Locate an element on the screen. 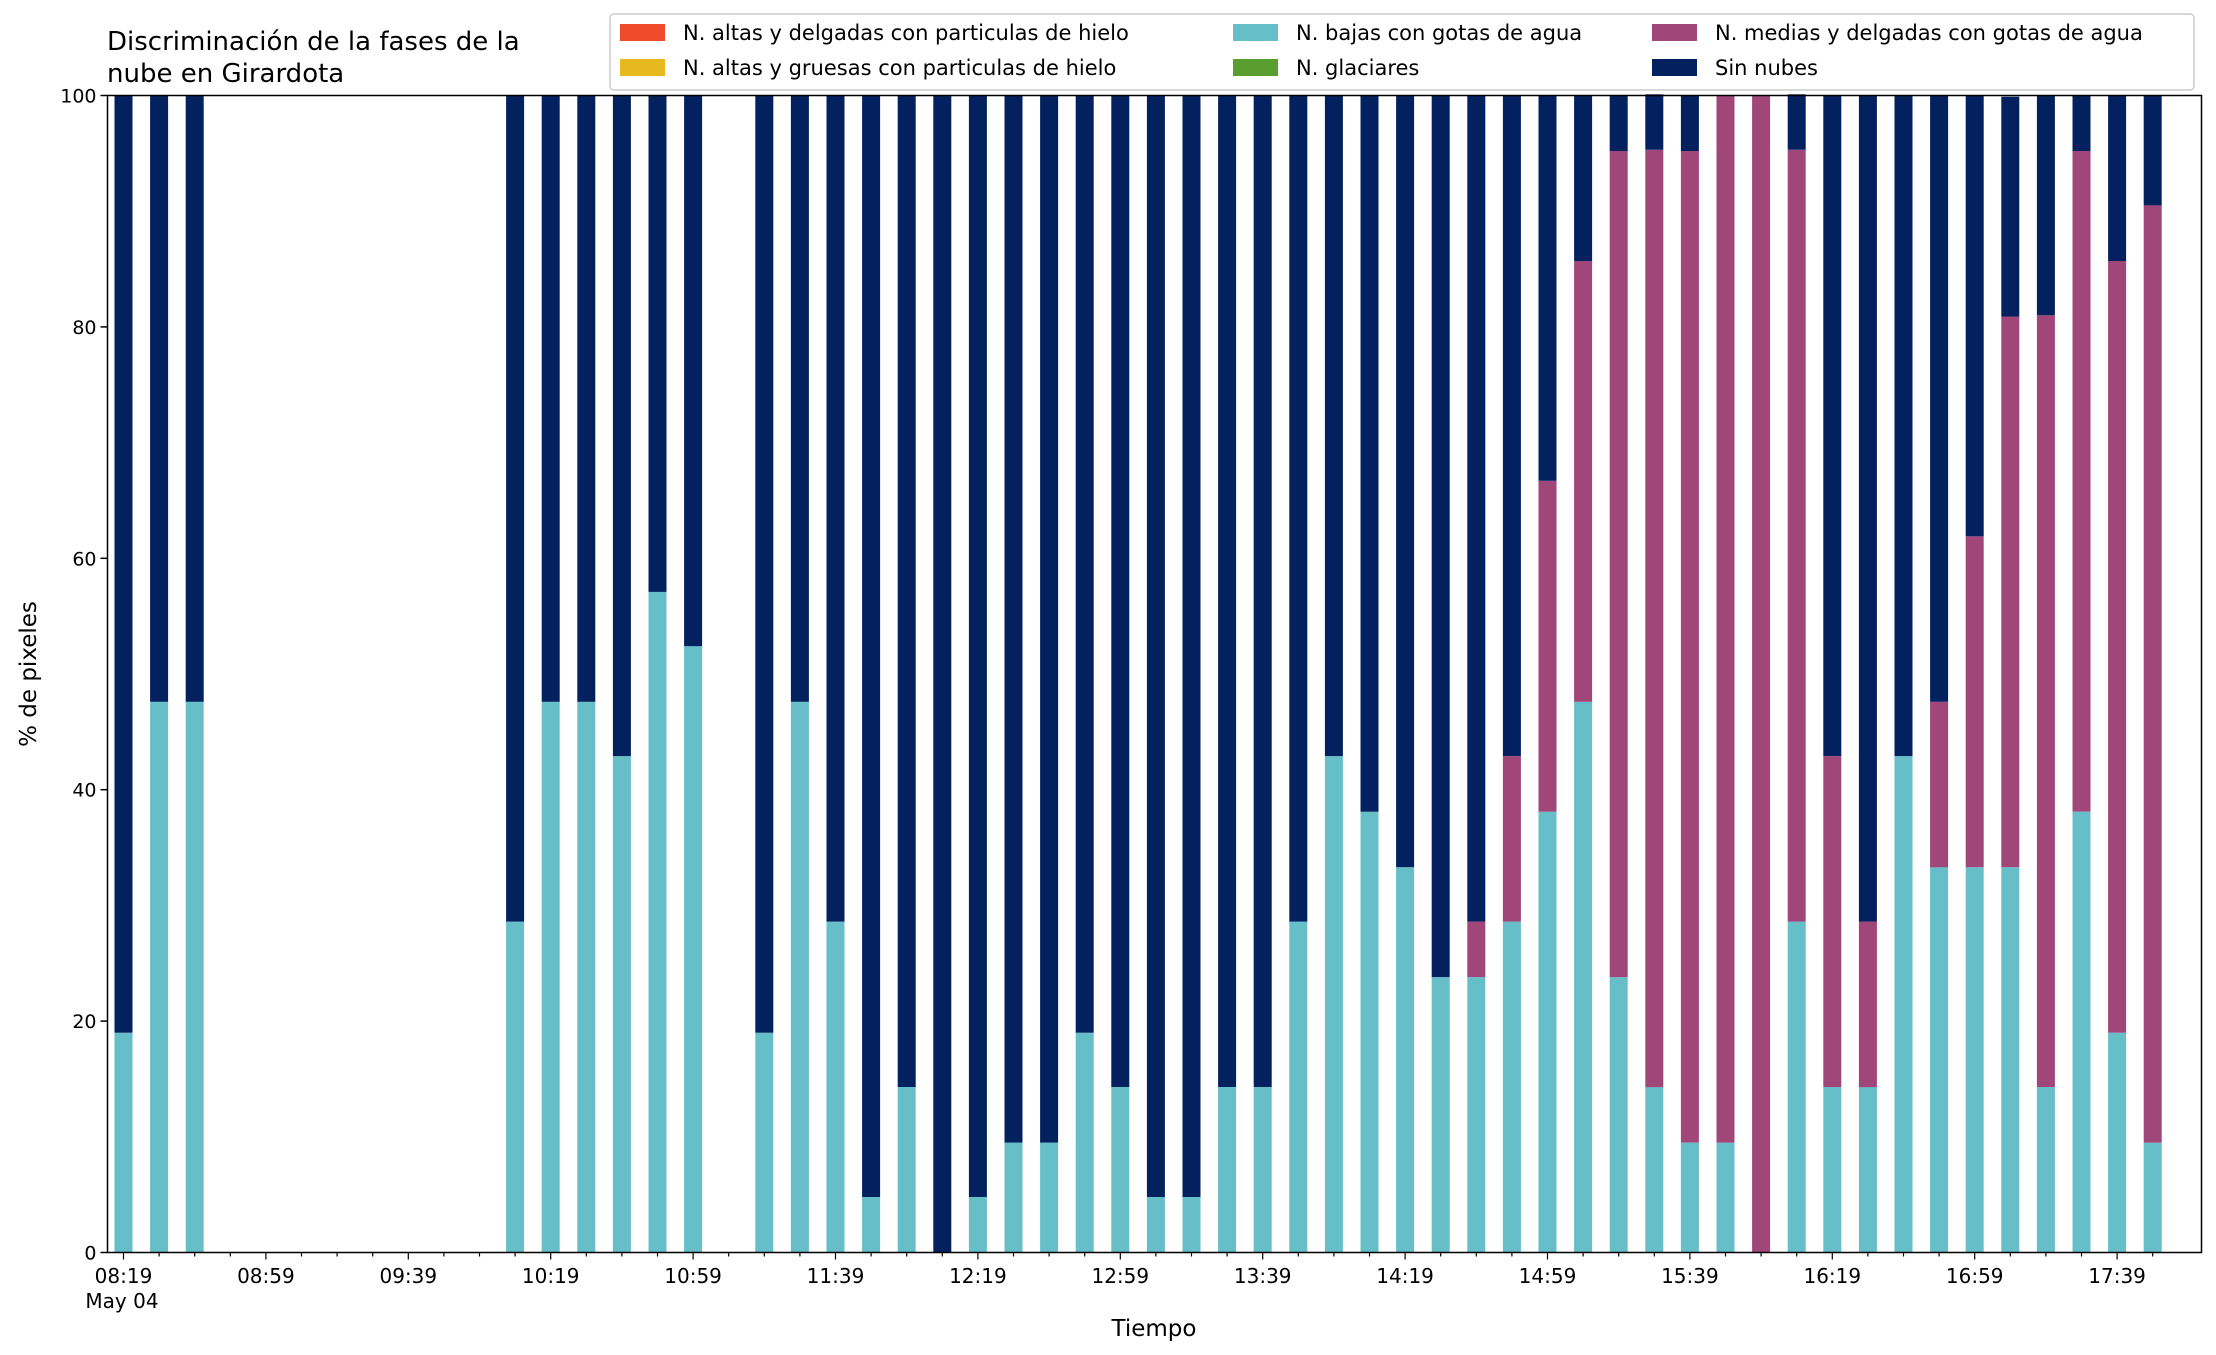 This screenshot has width=2216, height=1355. bar-segment-slot23-series5 is located at coordinates (942, 674).